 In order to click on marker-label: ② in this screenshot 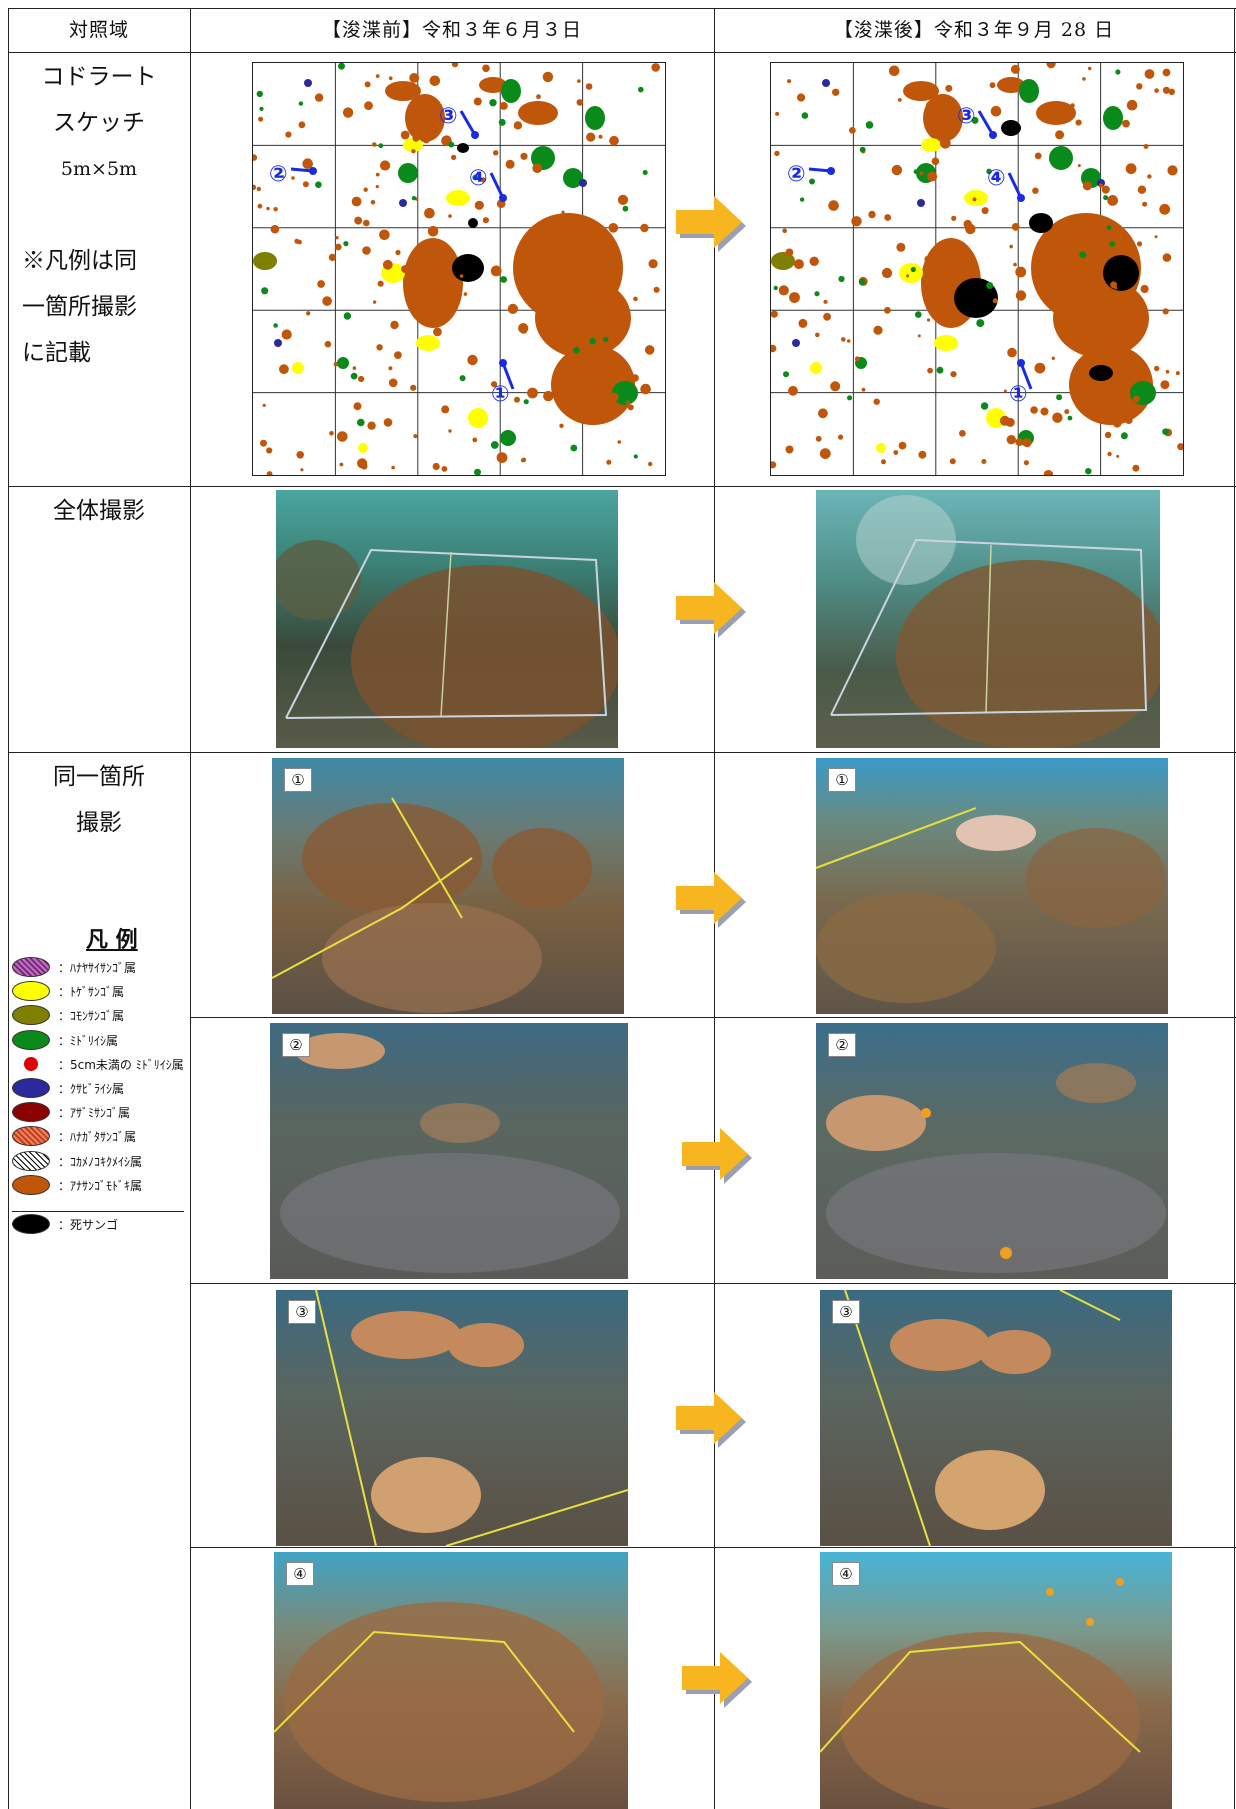, I will do `click(278, 174)`.